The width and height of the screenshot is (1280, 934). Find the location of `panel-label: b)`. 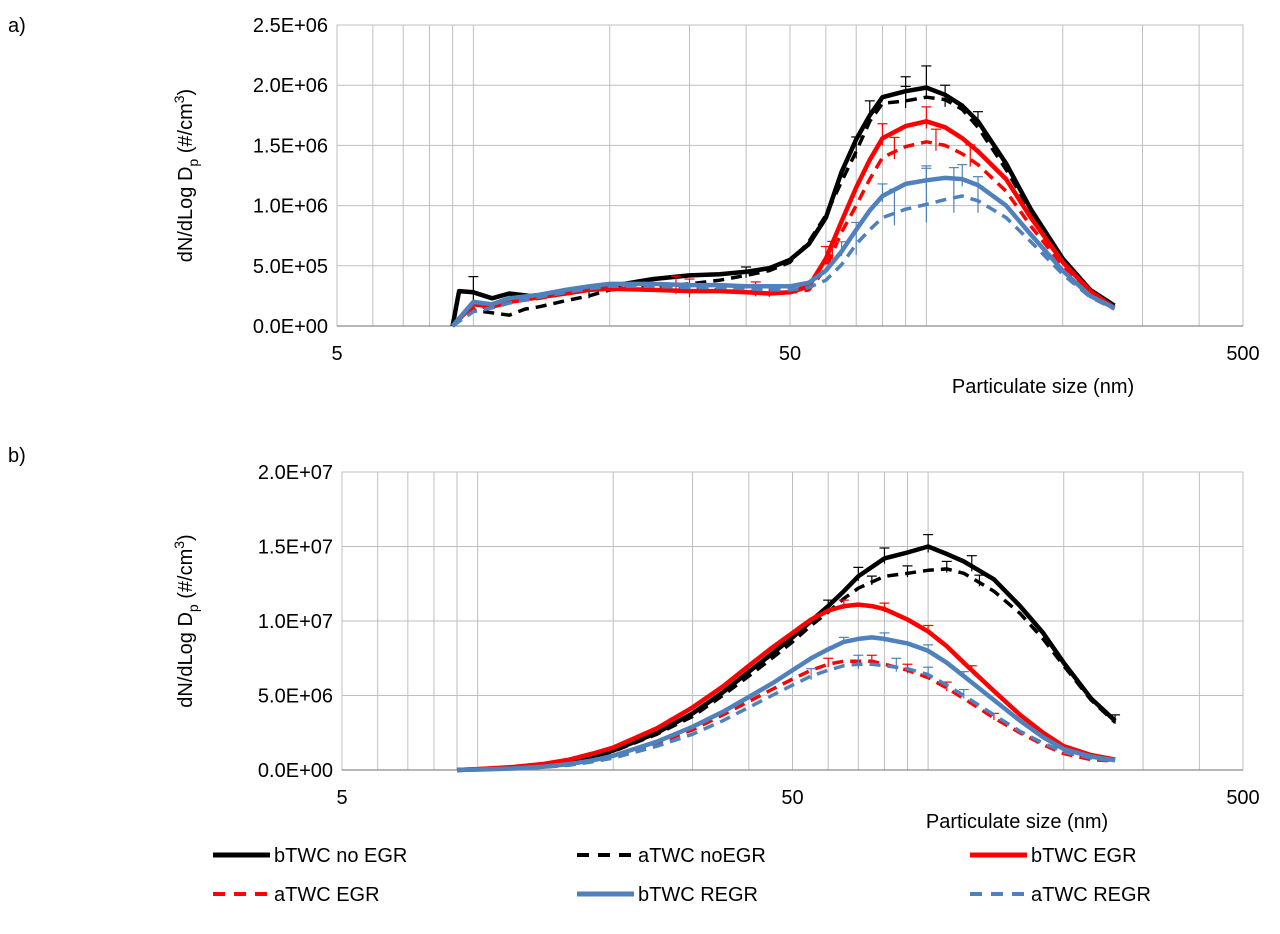

panel-label: b) is located at coordinates (17, 456).